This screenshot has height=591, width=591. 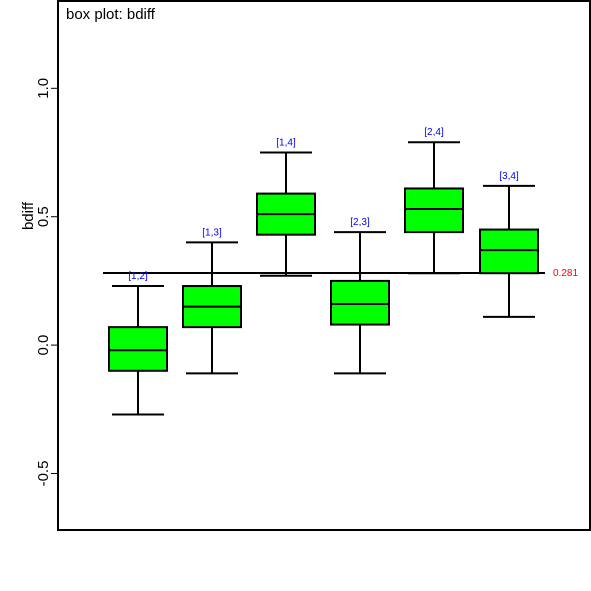 What do you see at coordinates (43, 474) in the screenshot?
I see `y-tick-label: -0.5` at bounding box center [43, 474].